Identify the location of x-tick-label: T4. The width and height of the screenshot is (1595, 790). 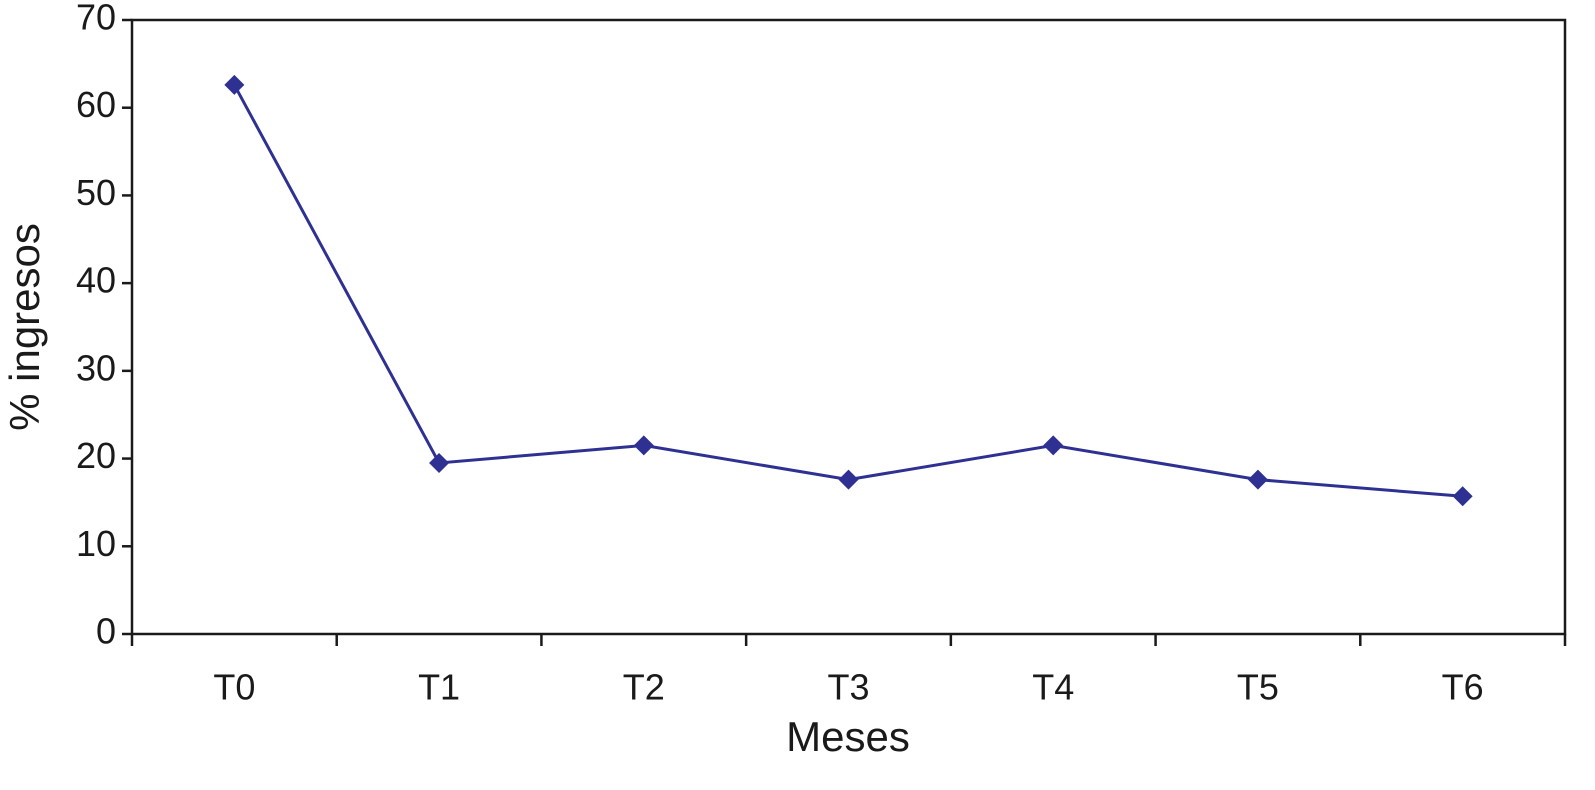
(1053, 687).